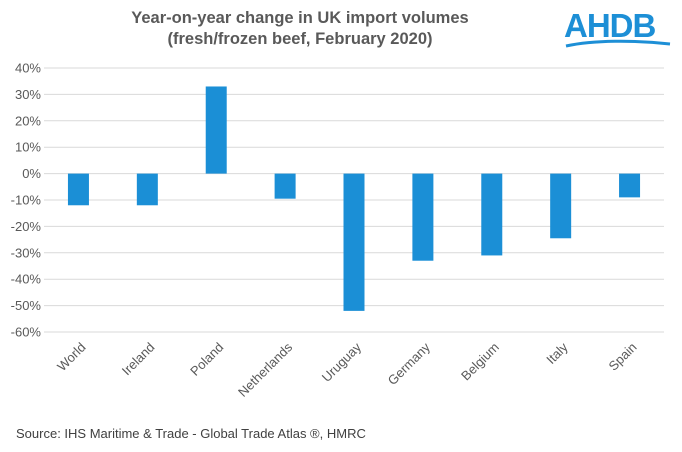 This screenshot has height=452, width=682. What do you see at coordinates (28, 68) in the screenshot?
I see `y-tick-label: 40%` at bounding box center [28, 68].